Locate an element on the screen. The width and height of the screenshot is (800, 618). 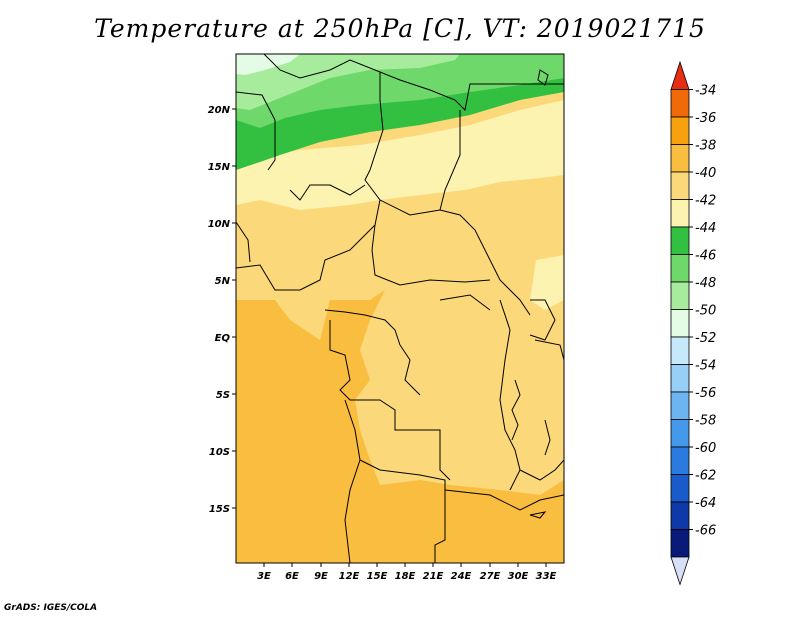
colorbar-label: -62 is located at coordinates (705, 476).